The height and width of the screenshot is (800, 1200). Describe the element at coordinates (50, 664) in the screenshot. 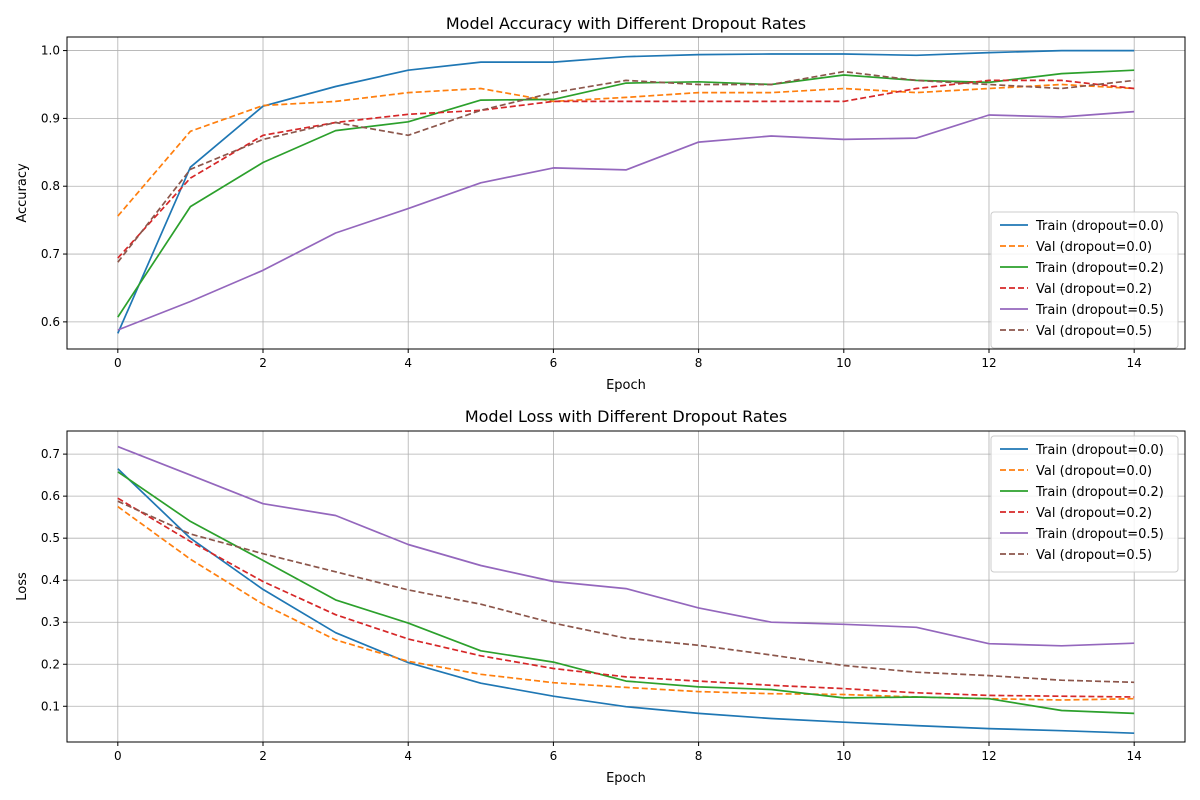

I see `y-tick-label: 0.2` at that location.